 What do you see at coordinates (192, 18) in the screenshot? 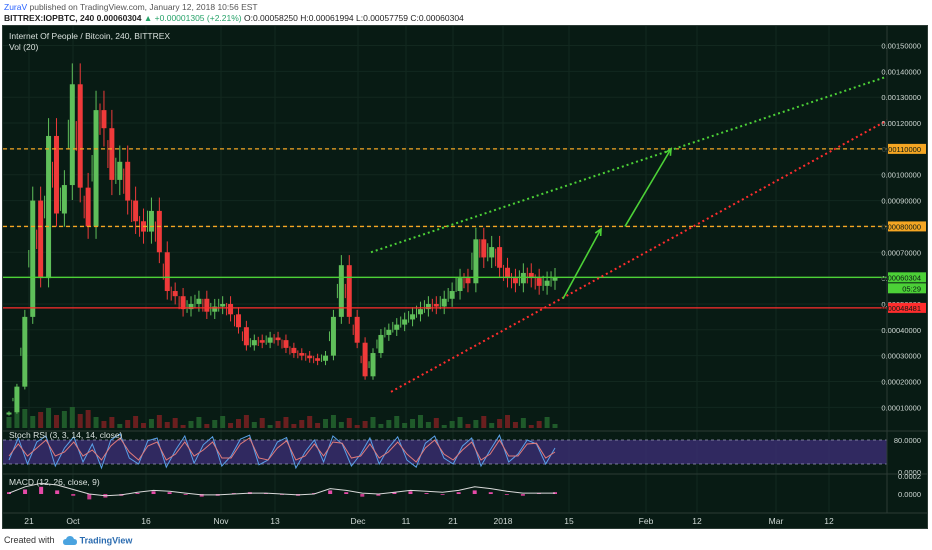
I see `price-change: ▲ +0.00001305 (+2.21%)` at bounding box center [192, 18].